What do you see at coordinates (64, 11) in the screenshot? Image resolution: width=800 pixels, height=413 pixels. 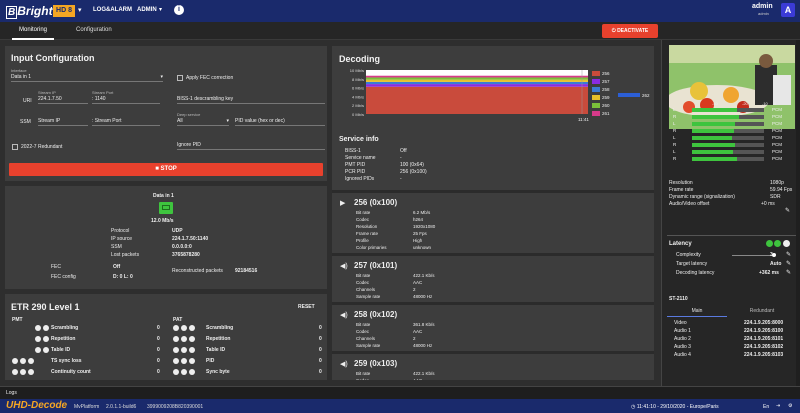 I see `module-badge: HD 8` at bounding box center [64, 11].